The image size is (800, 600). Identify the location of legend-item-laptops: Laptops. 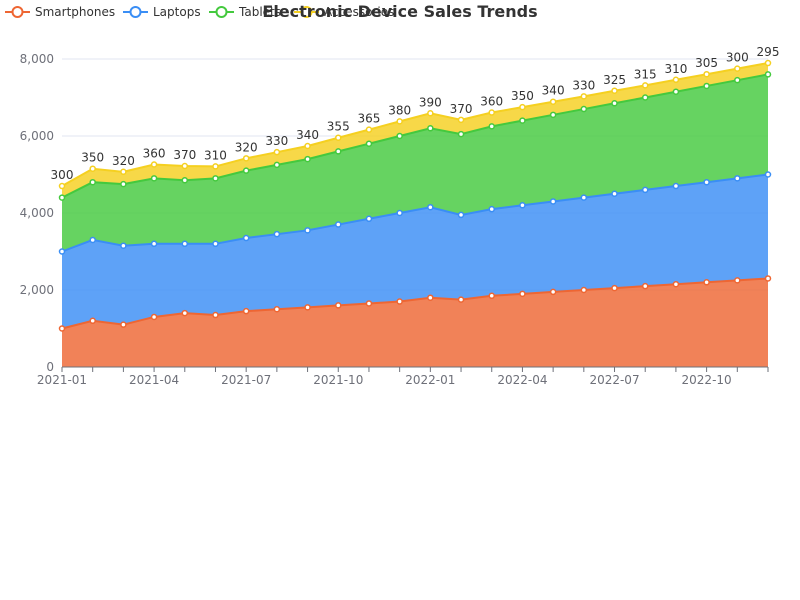
(162, 12).